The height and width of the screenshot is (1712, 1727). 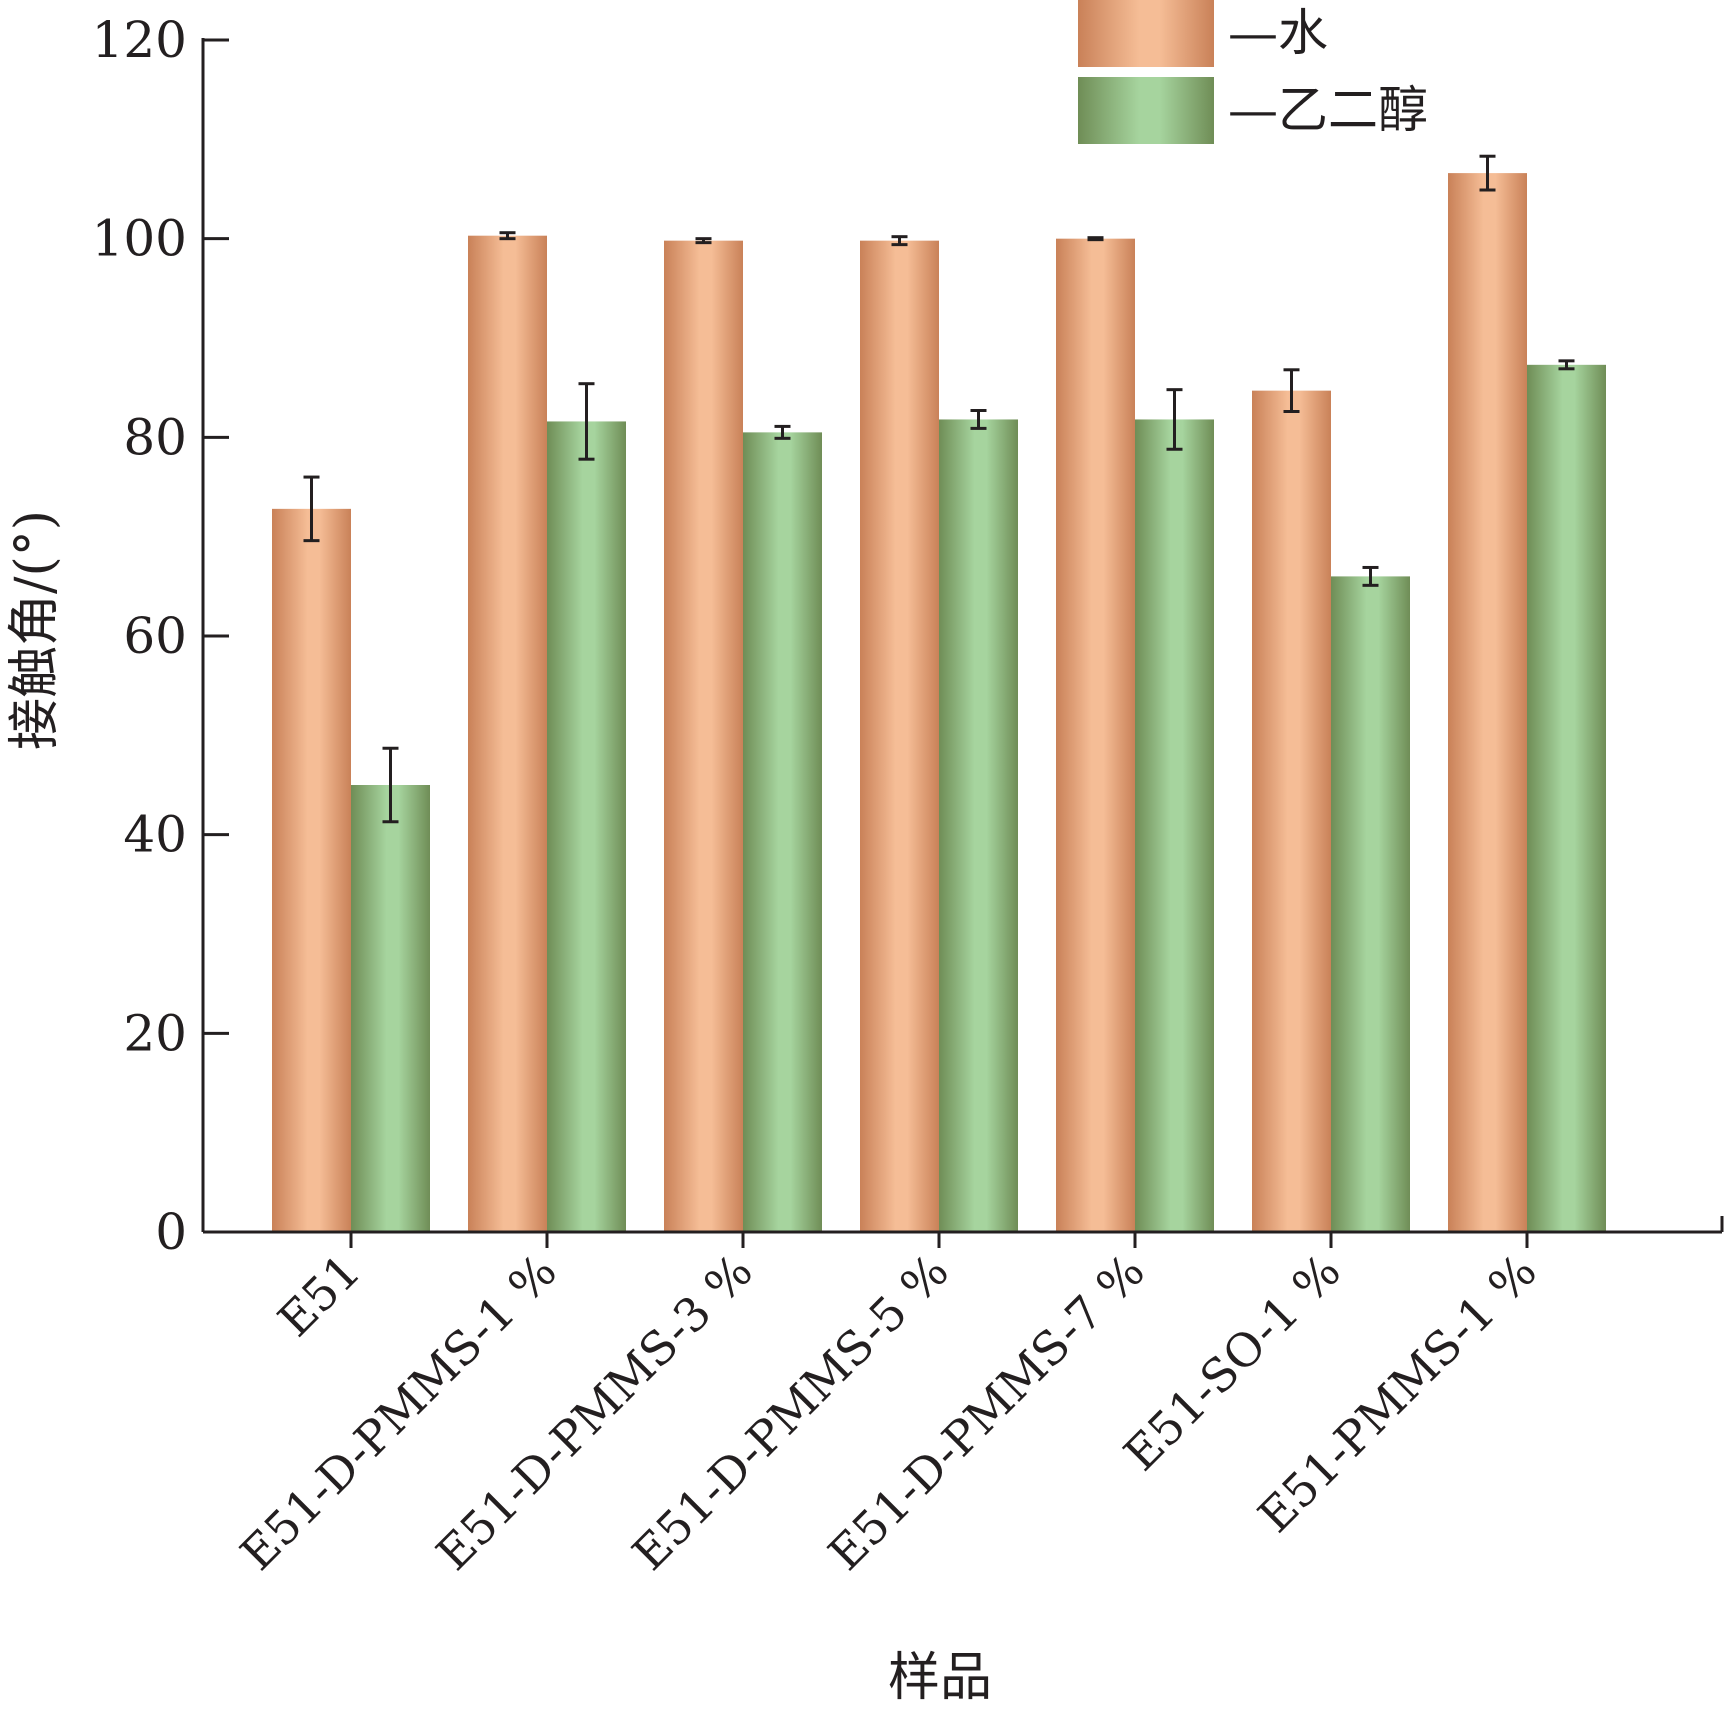 I want to click on y-tick-label-40: 40, so click(x=155, y=835).